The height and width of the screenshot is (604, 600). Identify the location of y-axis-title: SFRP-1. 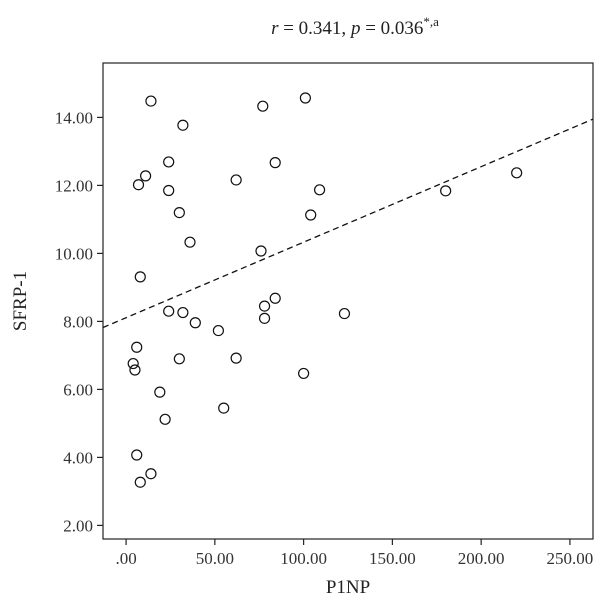
(20, 301).